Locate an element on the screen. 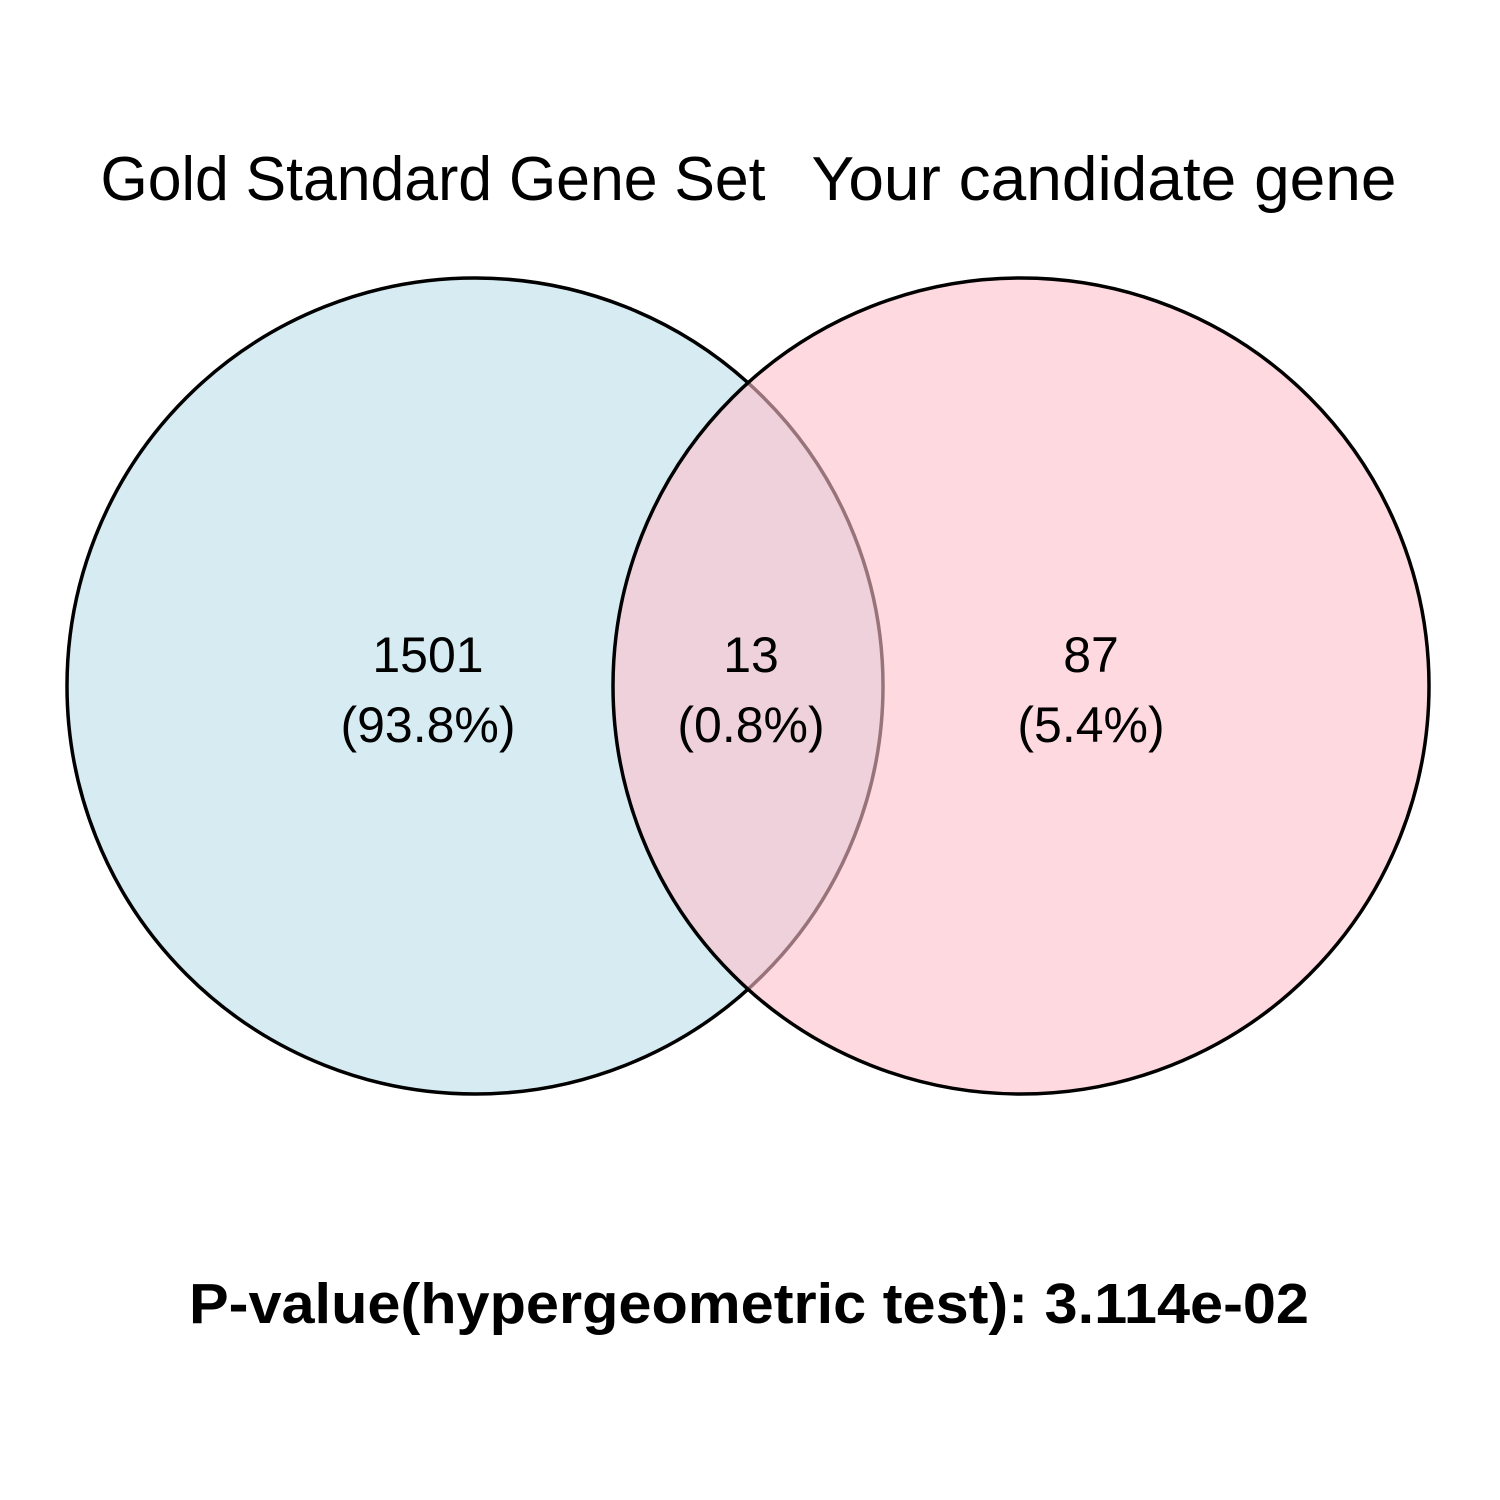 The width and height of the screenshot is (1500, 1500). p-value-annotation: P-value(hypergeometric test): 3.114e-02 is located at coordinates (749, 1304).